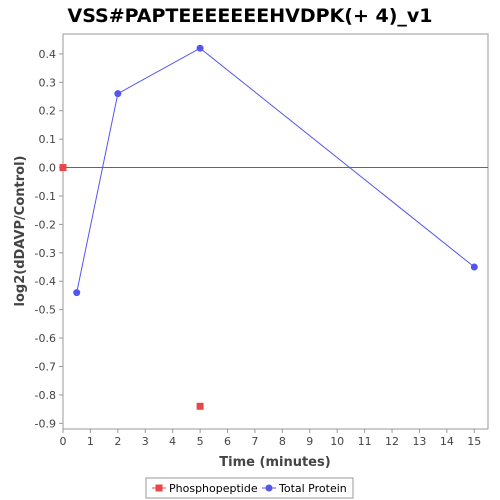  I want to click on legend-phosphopeptide-label: Phosphopeptide, so click(213, 488).